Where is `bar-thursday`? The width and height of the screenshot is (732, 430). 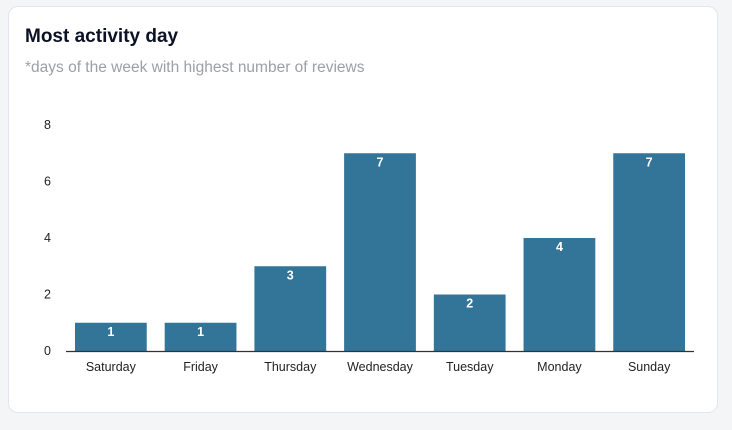
bar-thursday is located at coordinates (290, 308).